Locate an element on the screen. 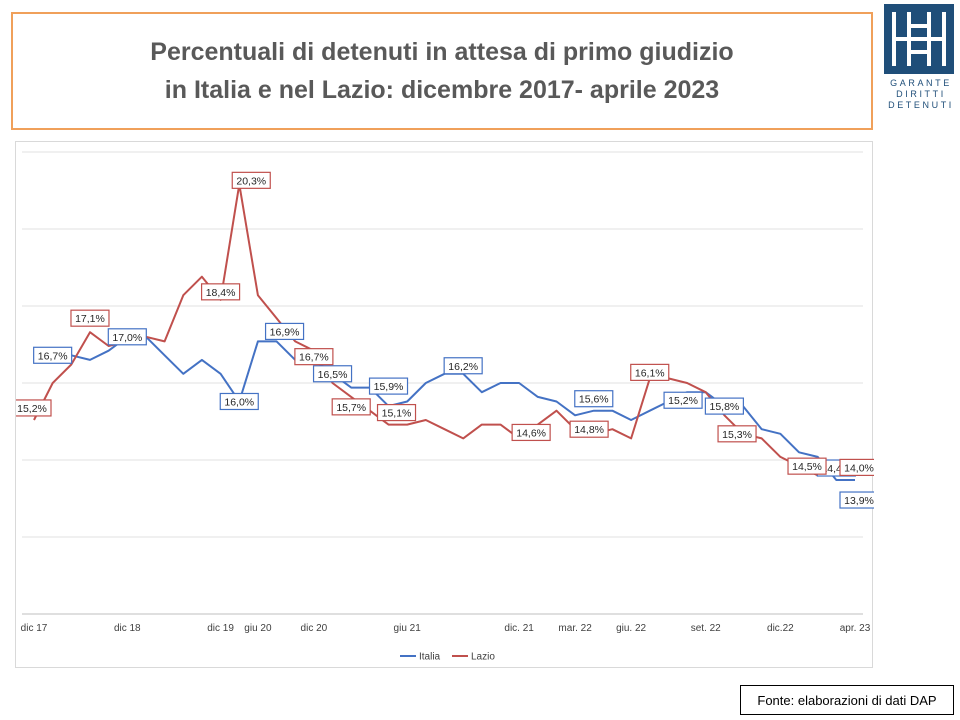  data-label: 15,9% is located at coordinates (389, 387).